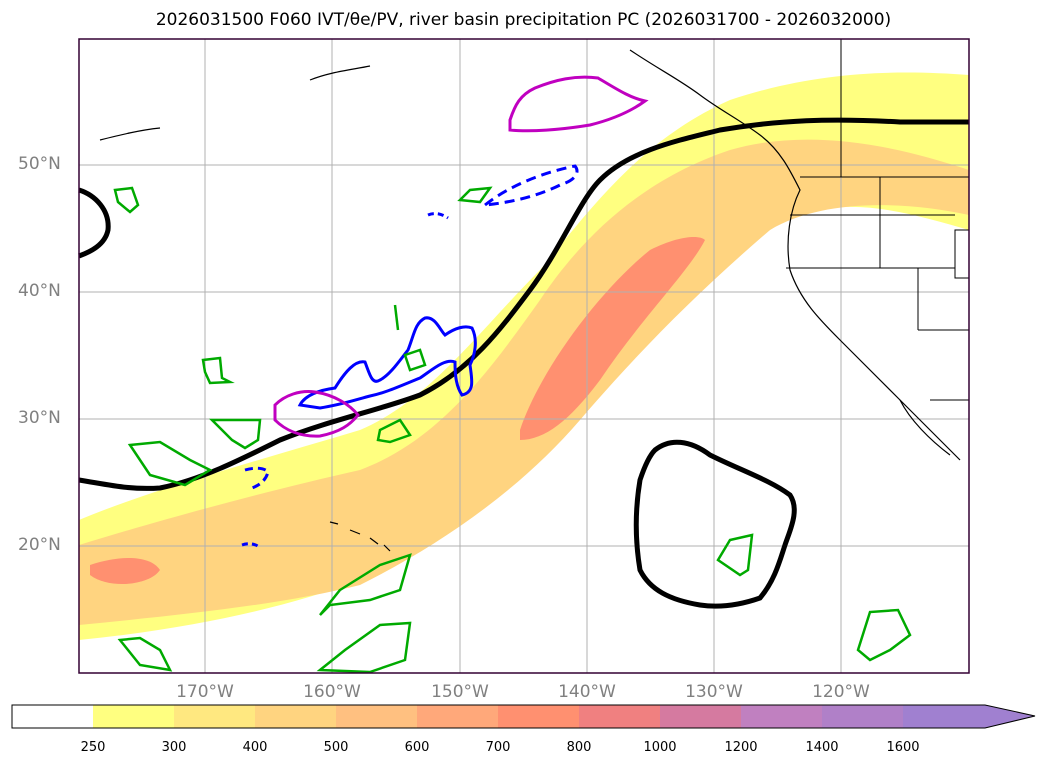 This screenshot has height=767, width=1047. What do you see at coordinates (460, 692) in the screenshot?
I see `lon-label-150: 150°W` at bounding box center [460, 692].